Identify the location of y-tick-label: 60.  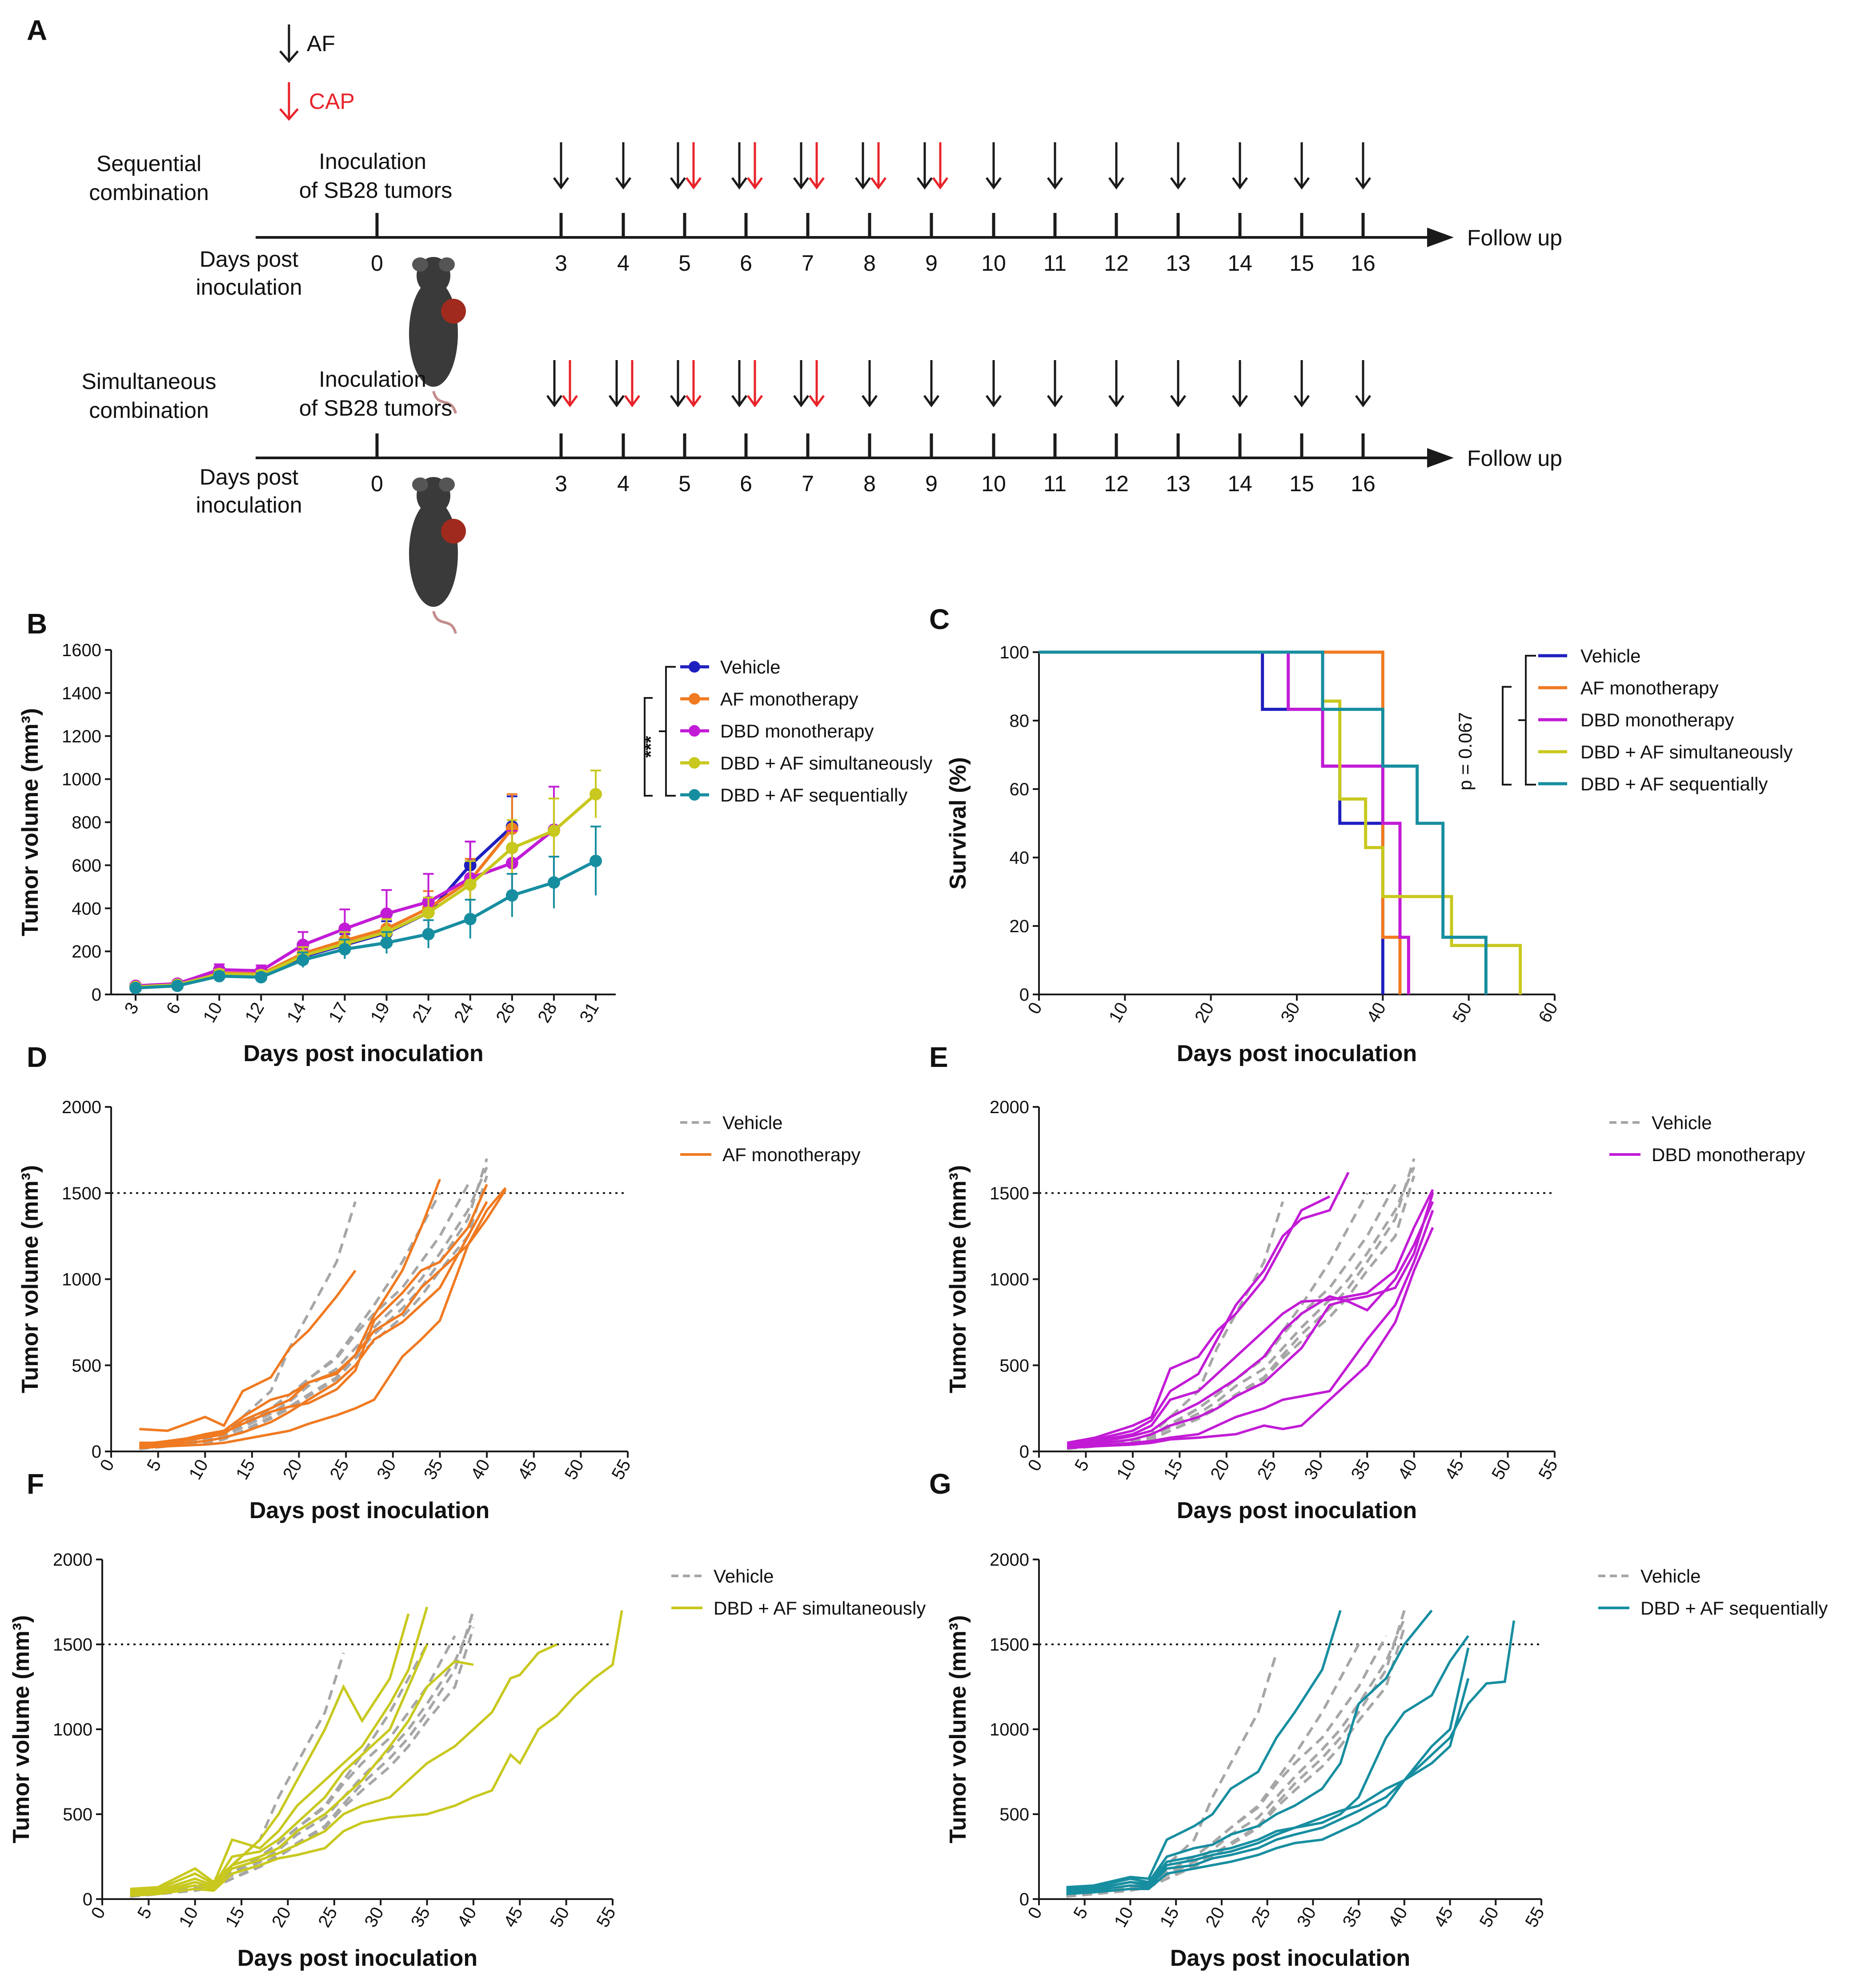
(1020, 789).